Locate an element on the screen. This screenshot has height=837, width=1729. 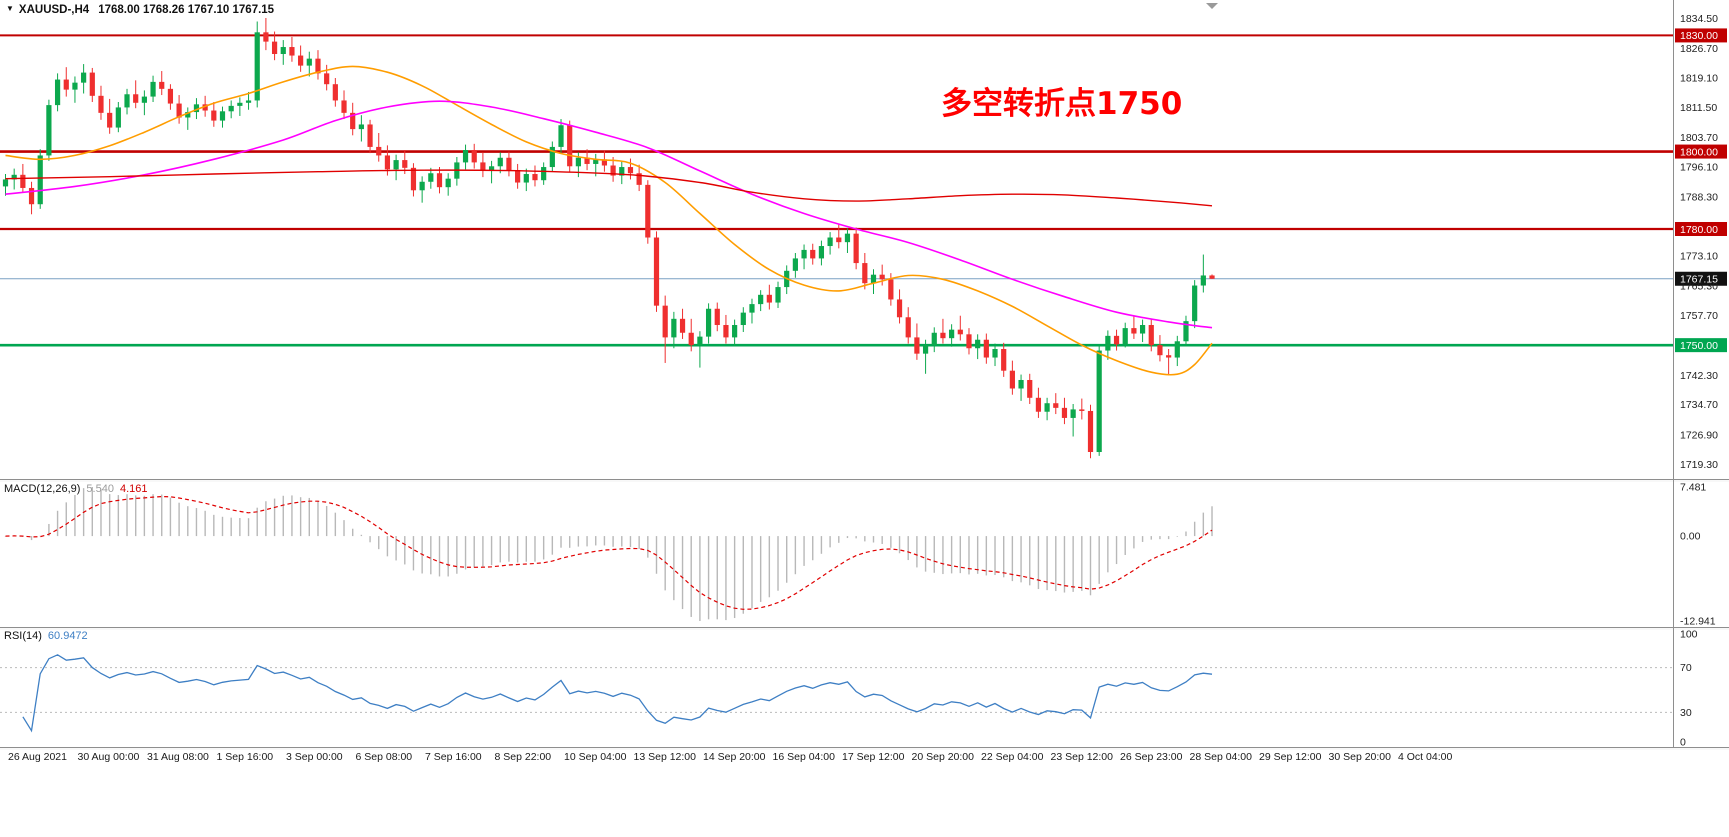
price-tag-1767.15 is located at coordinates (1701, 278).